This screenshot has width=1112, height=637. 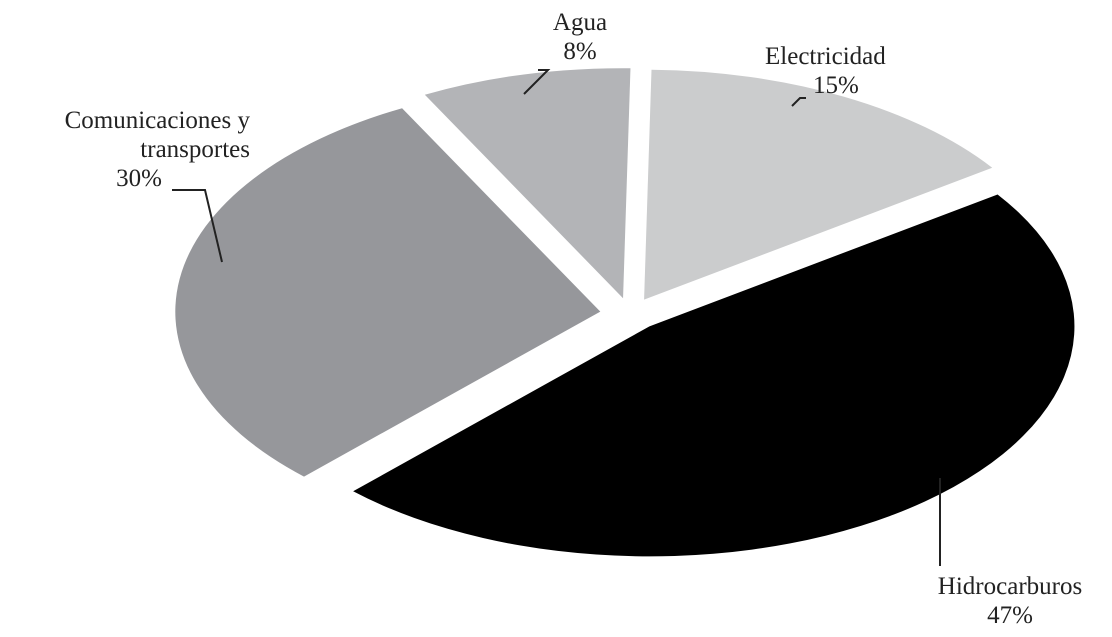 I want to click on slice-percent-agua: 8%, so click(x=580, y=51).